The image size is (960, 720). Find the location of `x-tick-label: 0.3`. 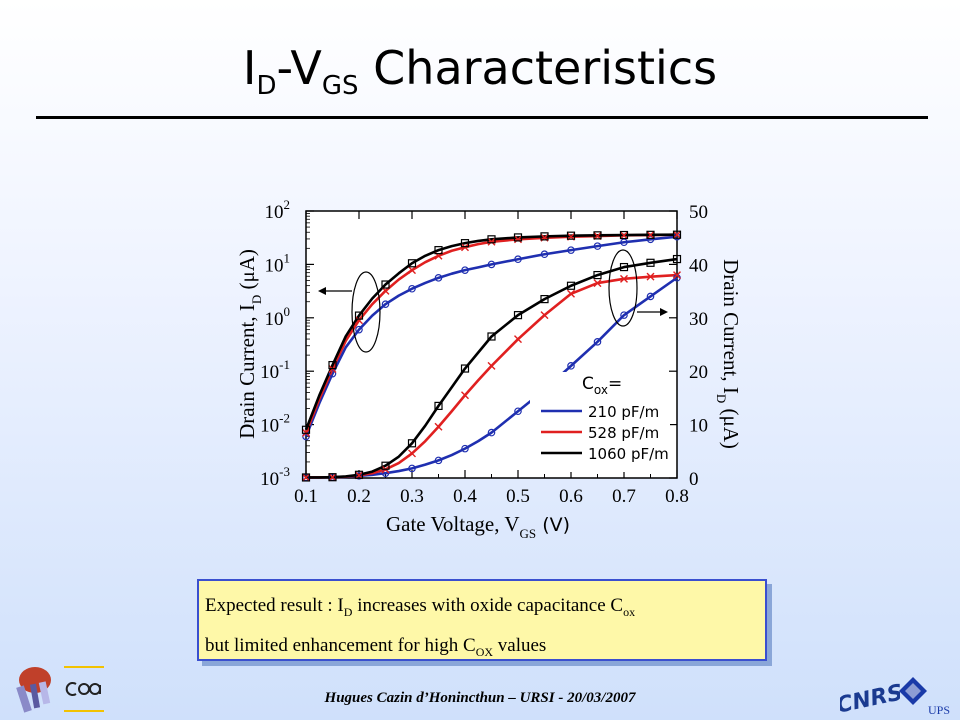

x-tick-label: 0.3 is located at coordinates (412, 496).